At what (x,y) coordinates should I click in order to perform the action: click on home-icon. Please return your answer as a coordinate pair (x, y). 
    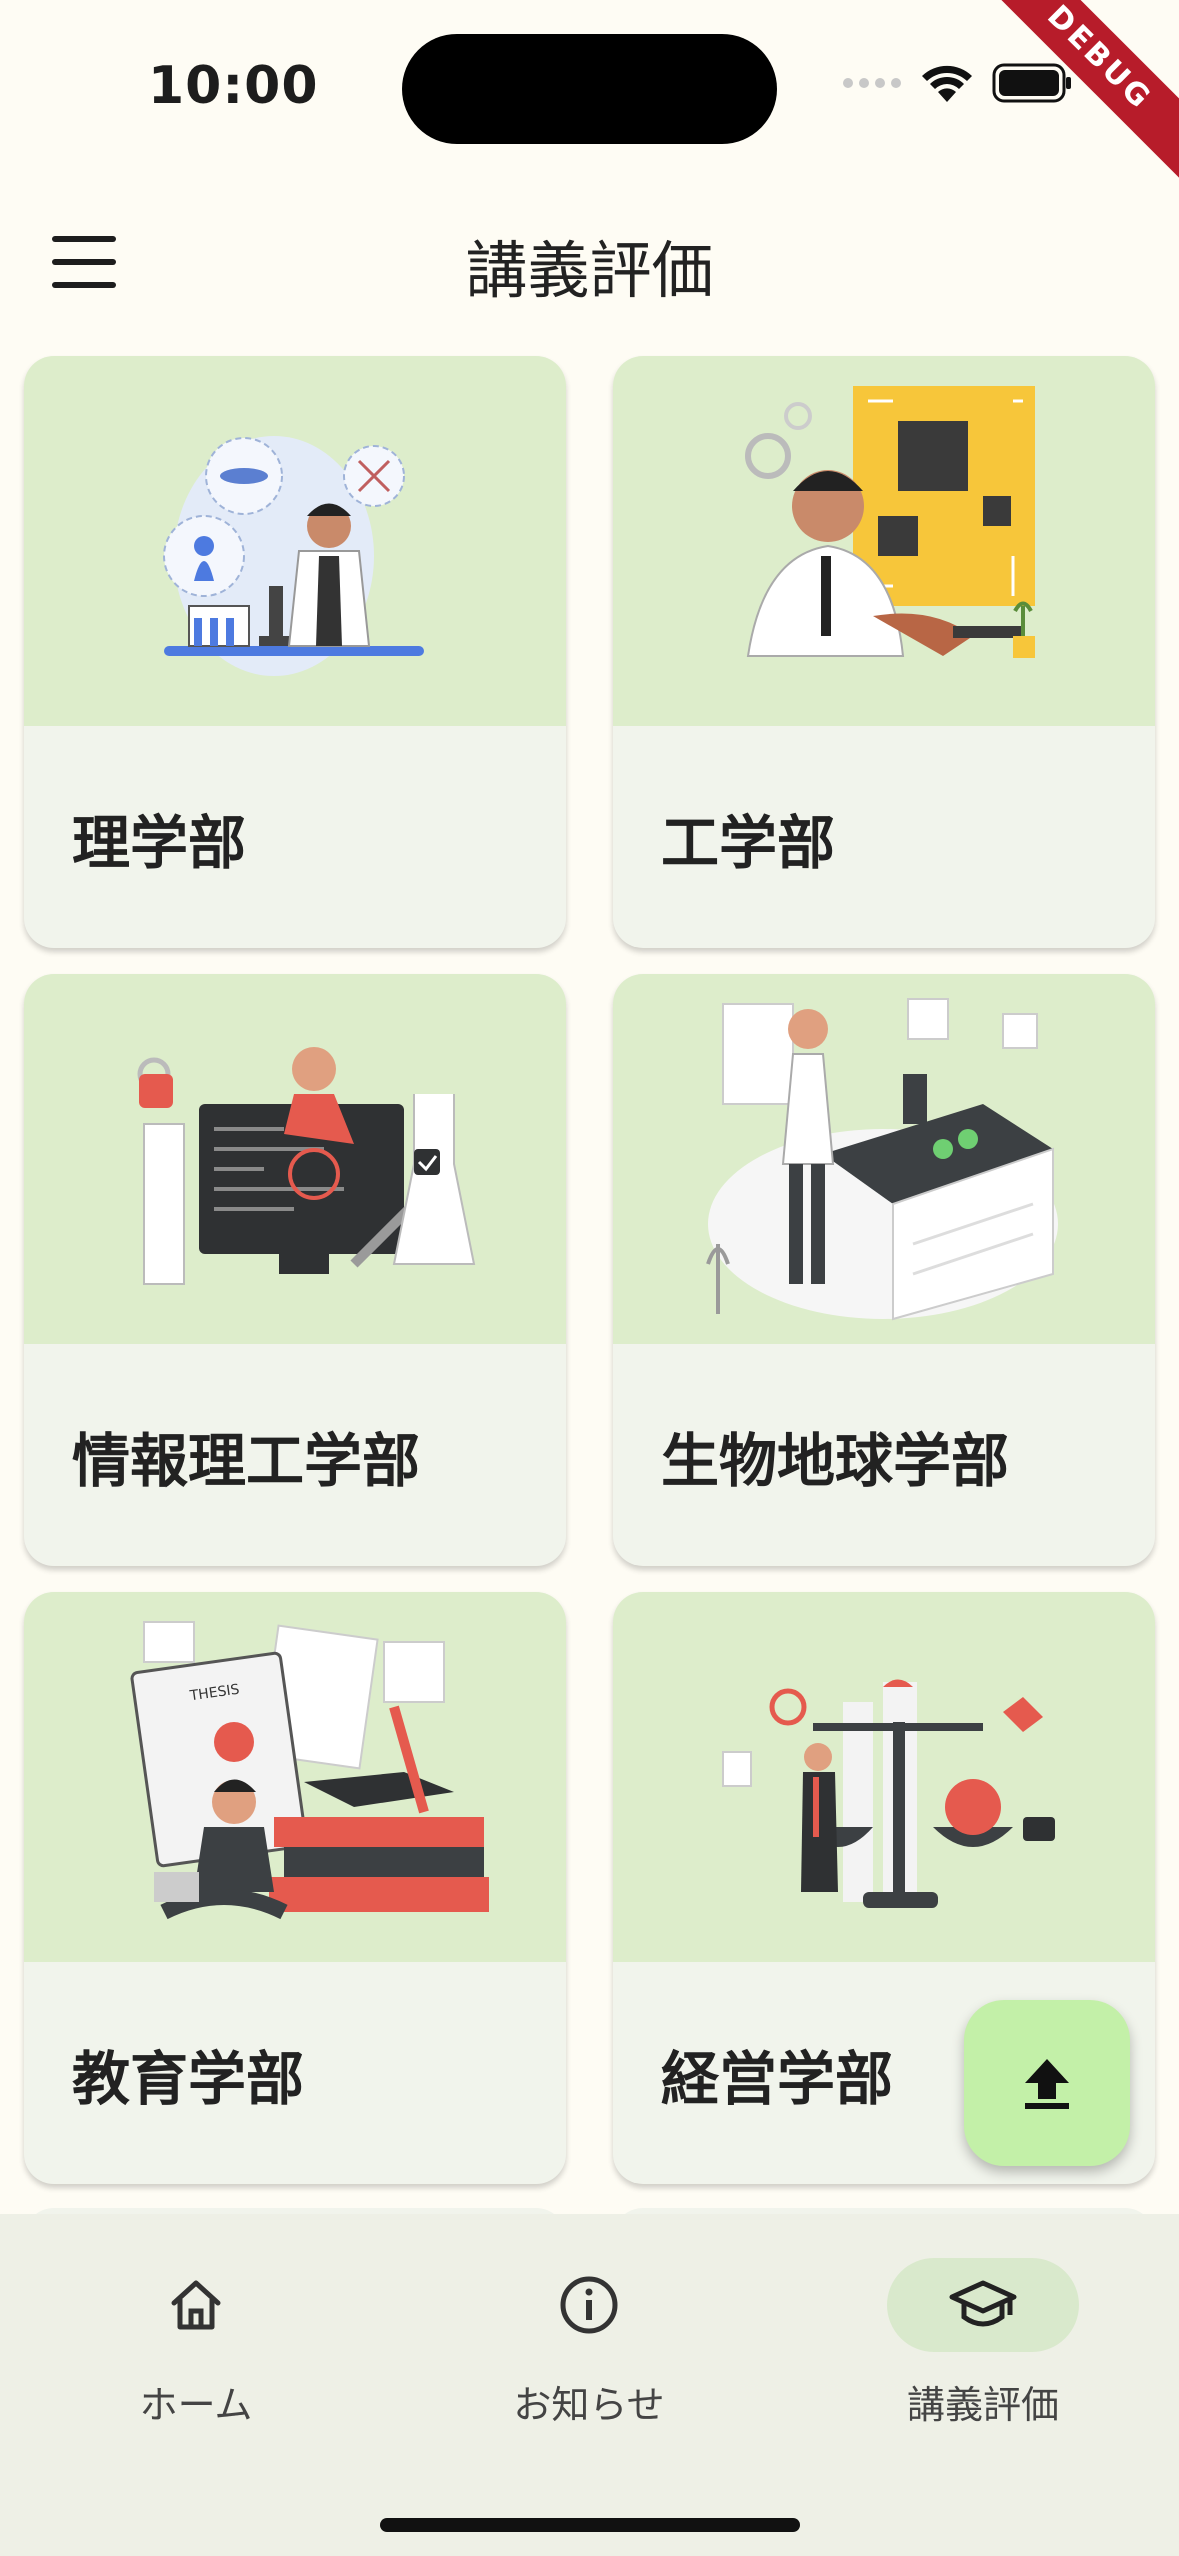
    Looking at the image, I should click on (196, 2305).